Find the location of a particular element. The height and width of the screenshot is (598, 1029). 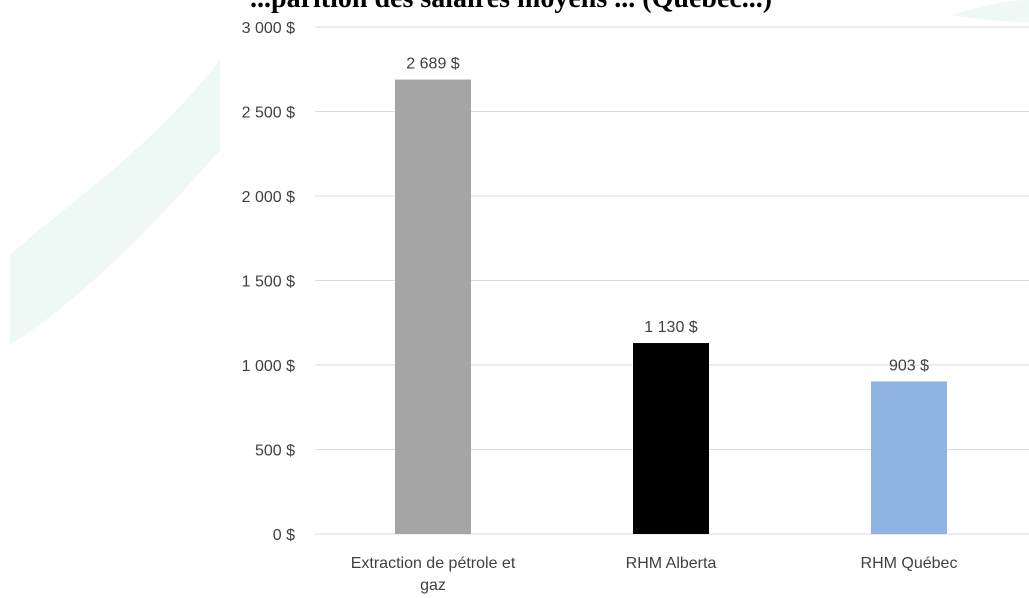

y-tick-label: 1 500 $ is located at coordinates (268, 282).